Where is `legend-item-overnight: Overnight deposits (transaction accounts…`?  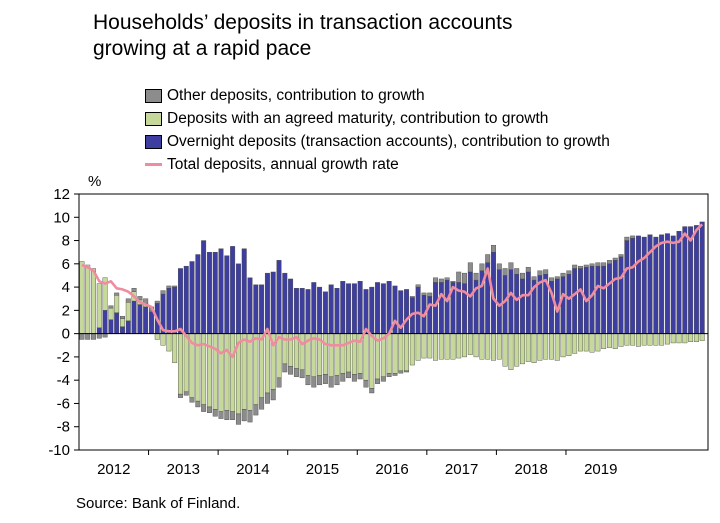
legend-item-overnight: Overnight deposits (transaction accounts… is located at coordinates (377, 141).